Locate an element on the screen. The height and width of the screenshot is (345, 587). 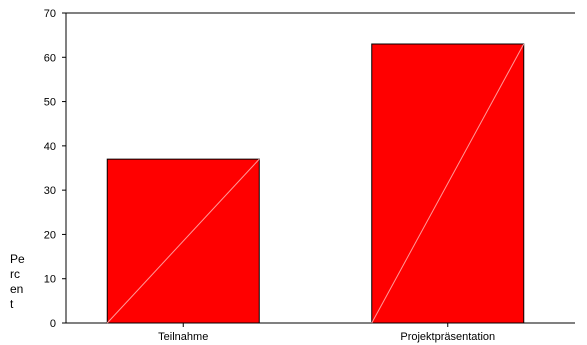
y-tick-label: 30 is located at coordinates (50, 191).